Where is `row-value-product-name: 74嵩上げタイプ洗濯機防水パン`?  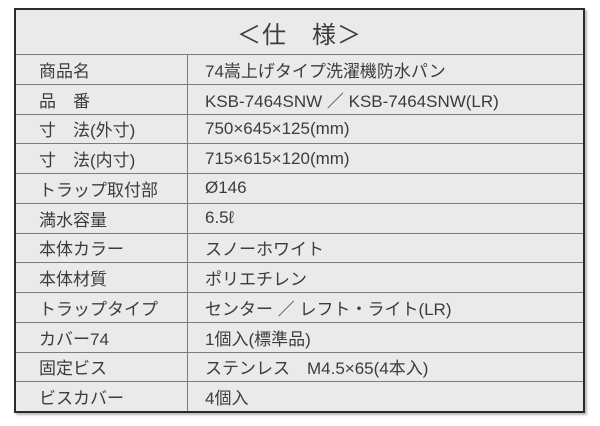 row-value-product-name: 74嵩上げタイプ洗濯機防水パン is located at coordinates (385, 69).